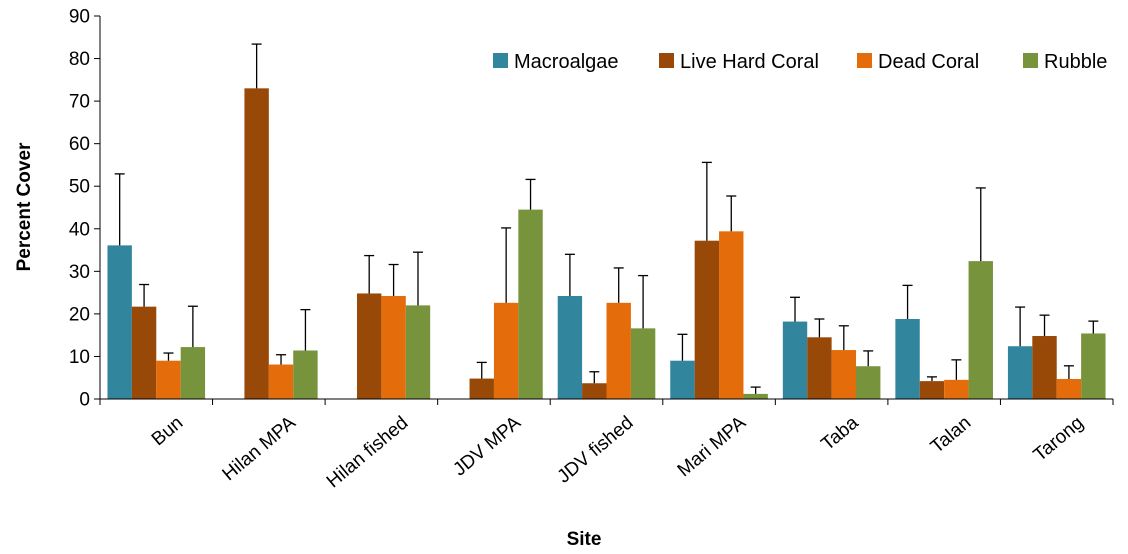 The width and height of the screenshot is (1128, 554). Describe the element at coordinates (584, 539) in the screenshot. I see `x-axis-title: Site` at that location.